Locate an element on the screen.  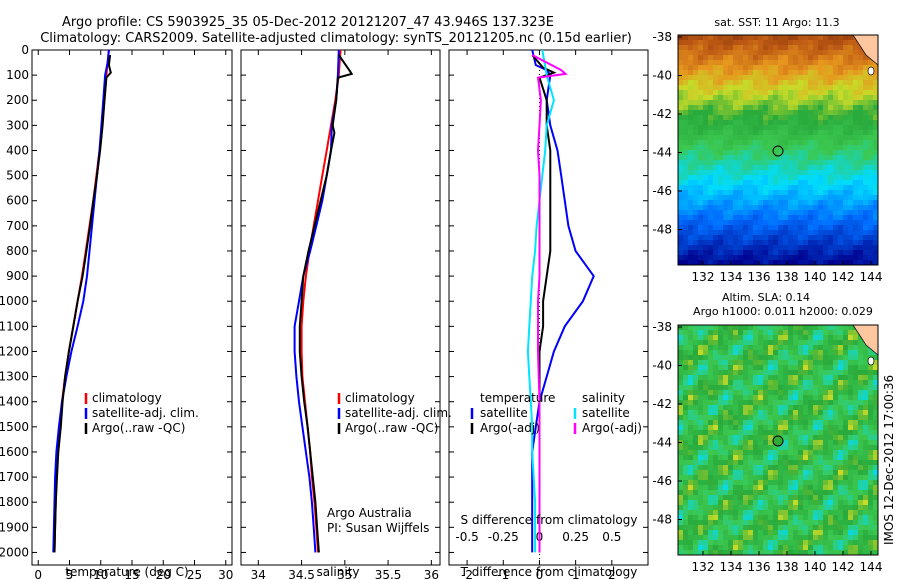
x-tick-label: 142 is located at coordinates (843, 567).